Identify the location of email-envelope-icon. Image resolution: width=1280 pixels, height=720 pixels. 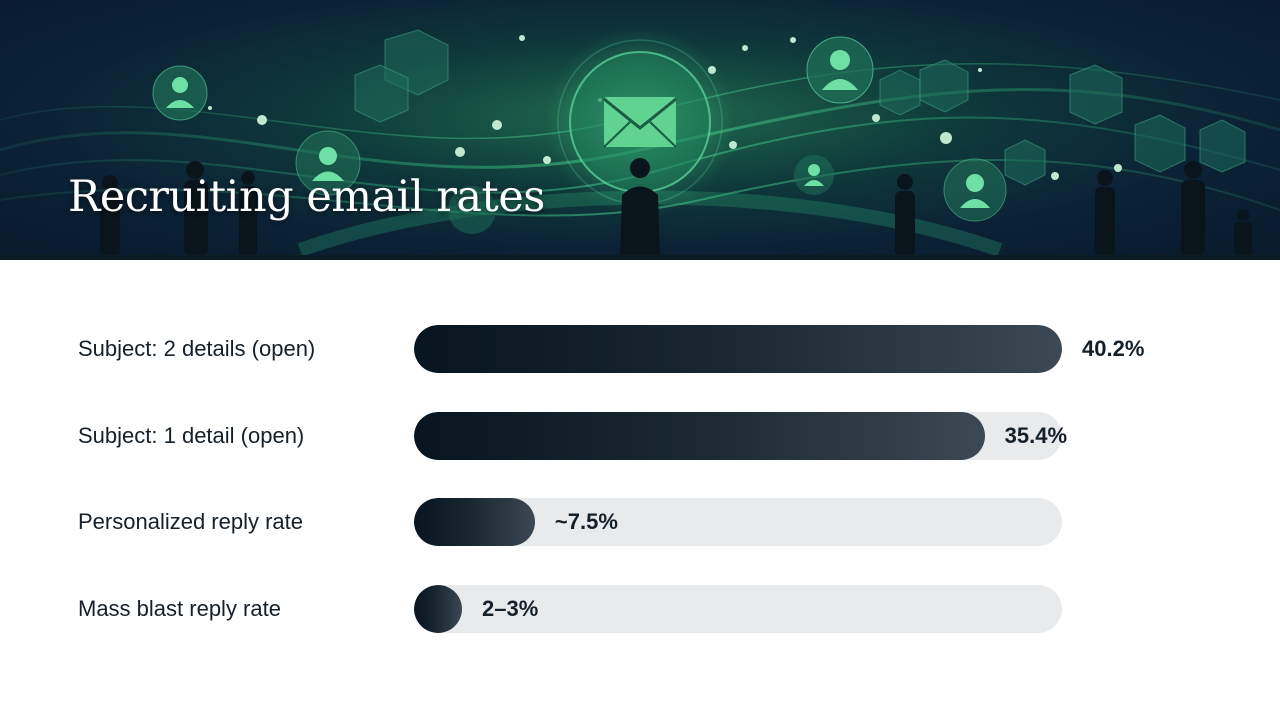
(640, 122).